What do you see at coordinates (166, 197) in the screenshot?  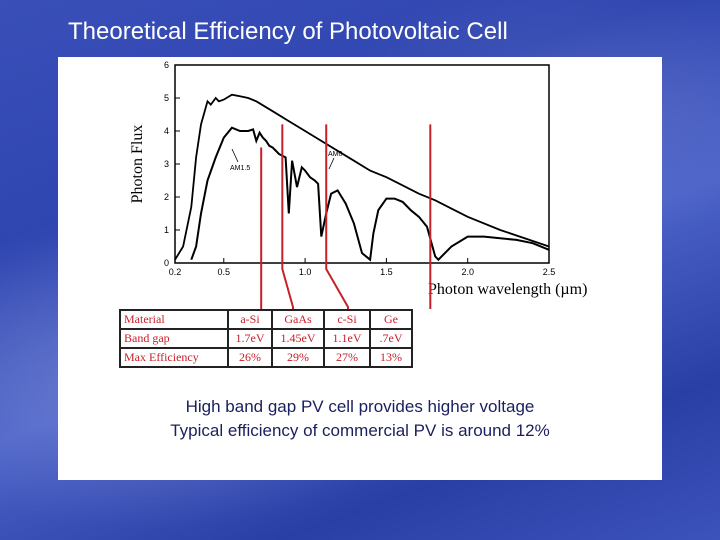 I see `y-tick-label: 2` at bounding box center [166, 197].